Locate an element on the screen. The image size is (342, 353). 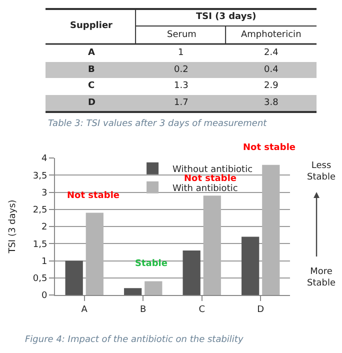
category-label: C is located at coordinates (91, 86).